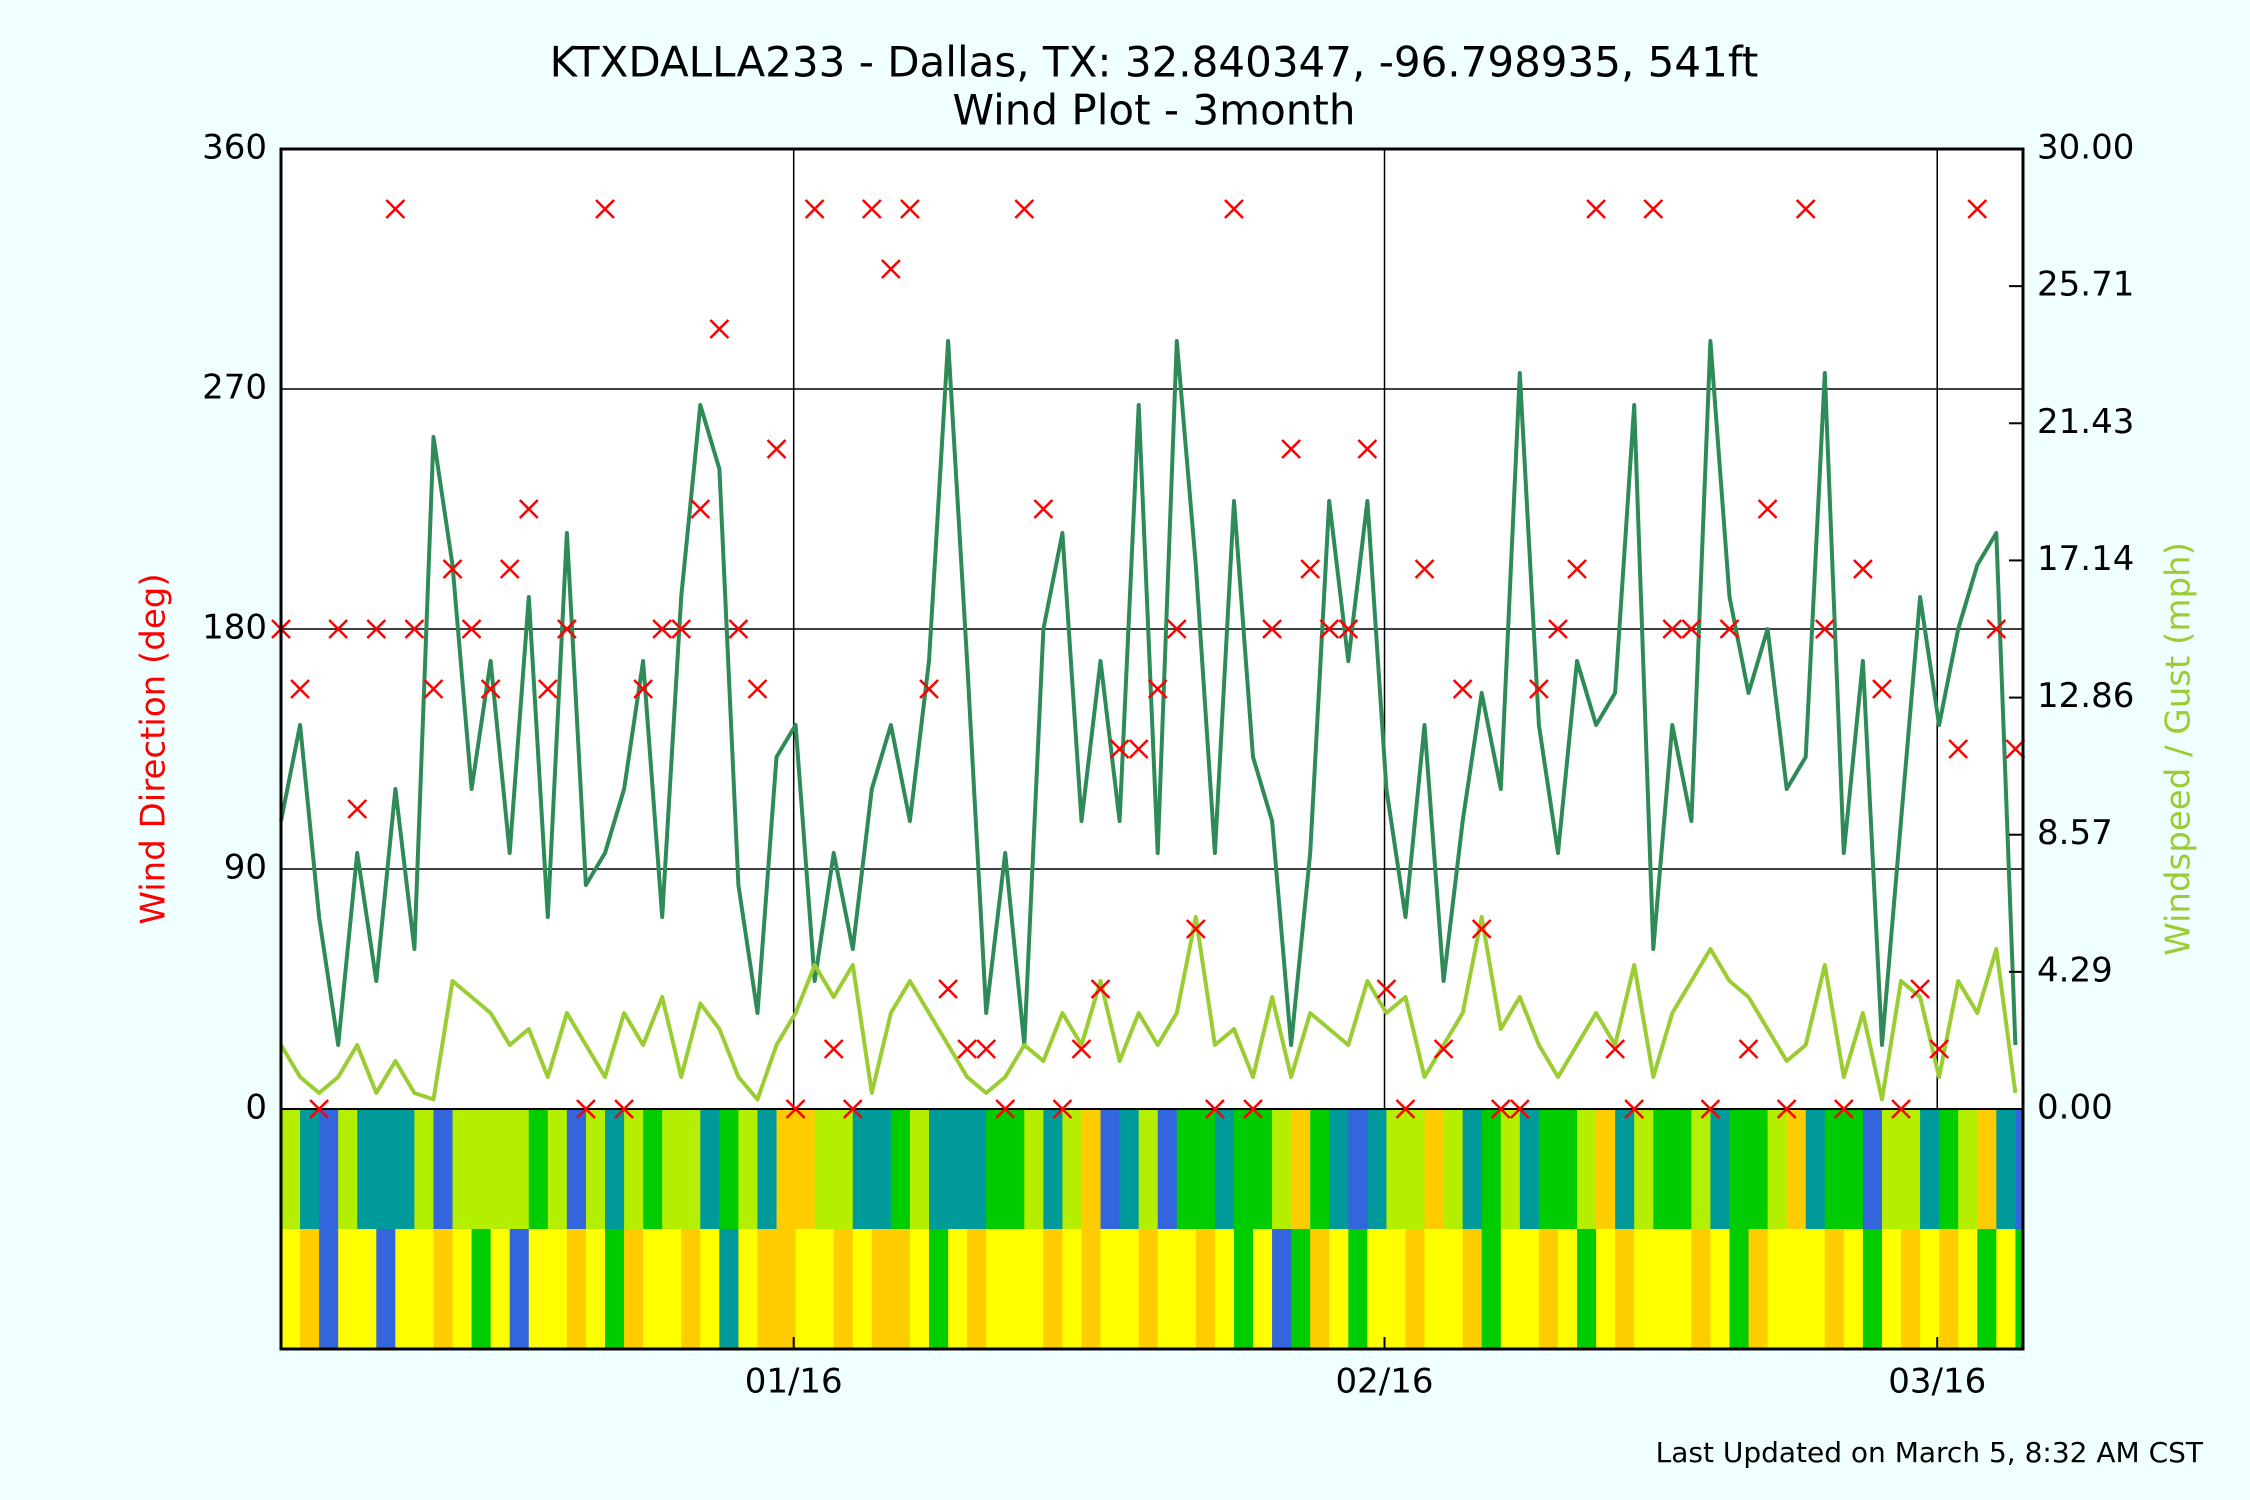 The height and width of the screenshot is (1500, 2250). Describe the element at coordinates (1148, 1008) in the screenshot. I see `line-series` at that location.